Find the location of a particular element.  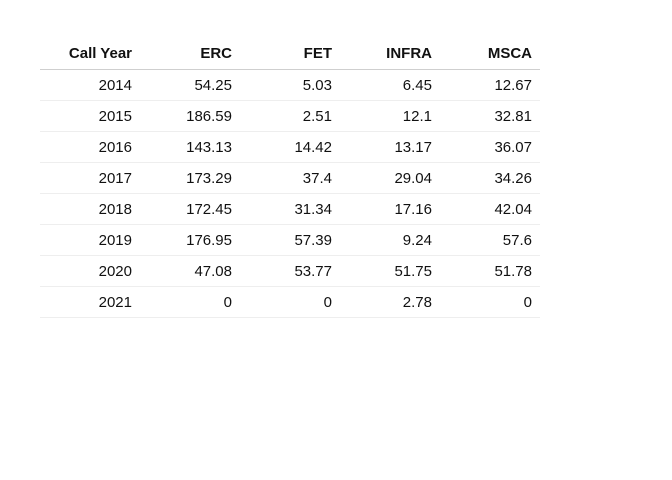

table-cell-erc: 186.59 is located at coordinates (190, 116).